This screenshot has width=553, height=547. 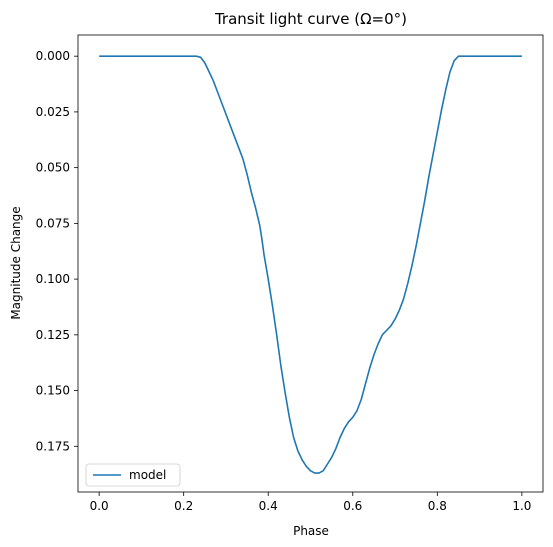 I want to click on y-tick-label: 0.050, so click(x=53, y=168).